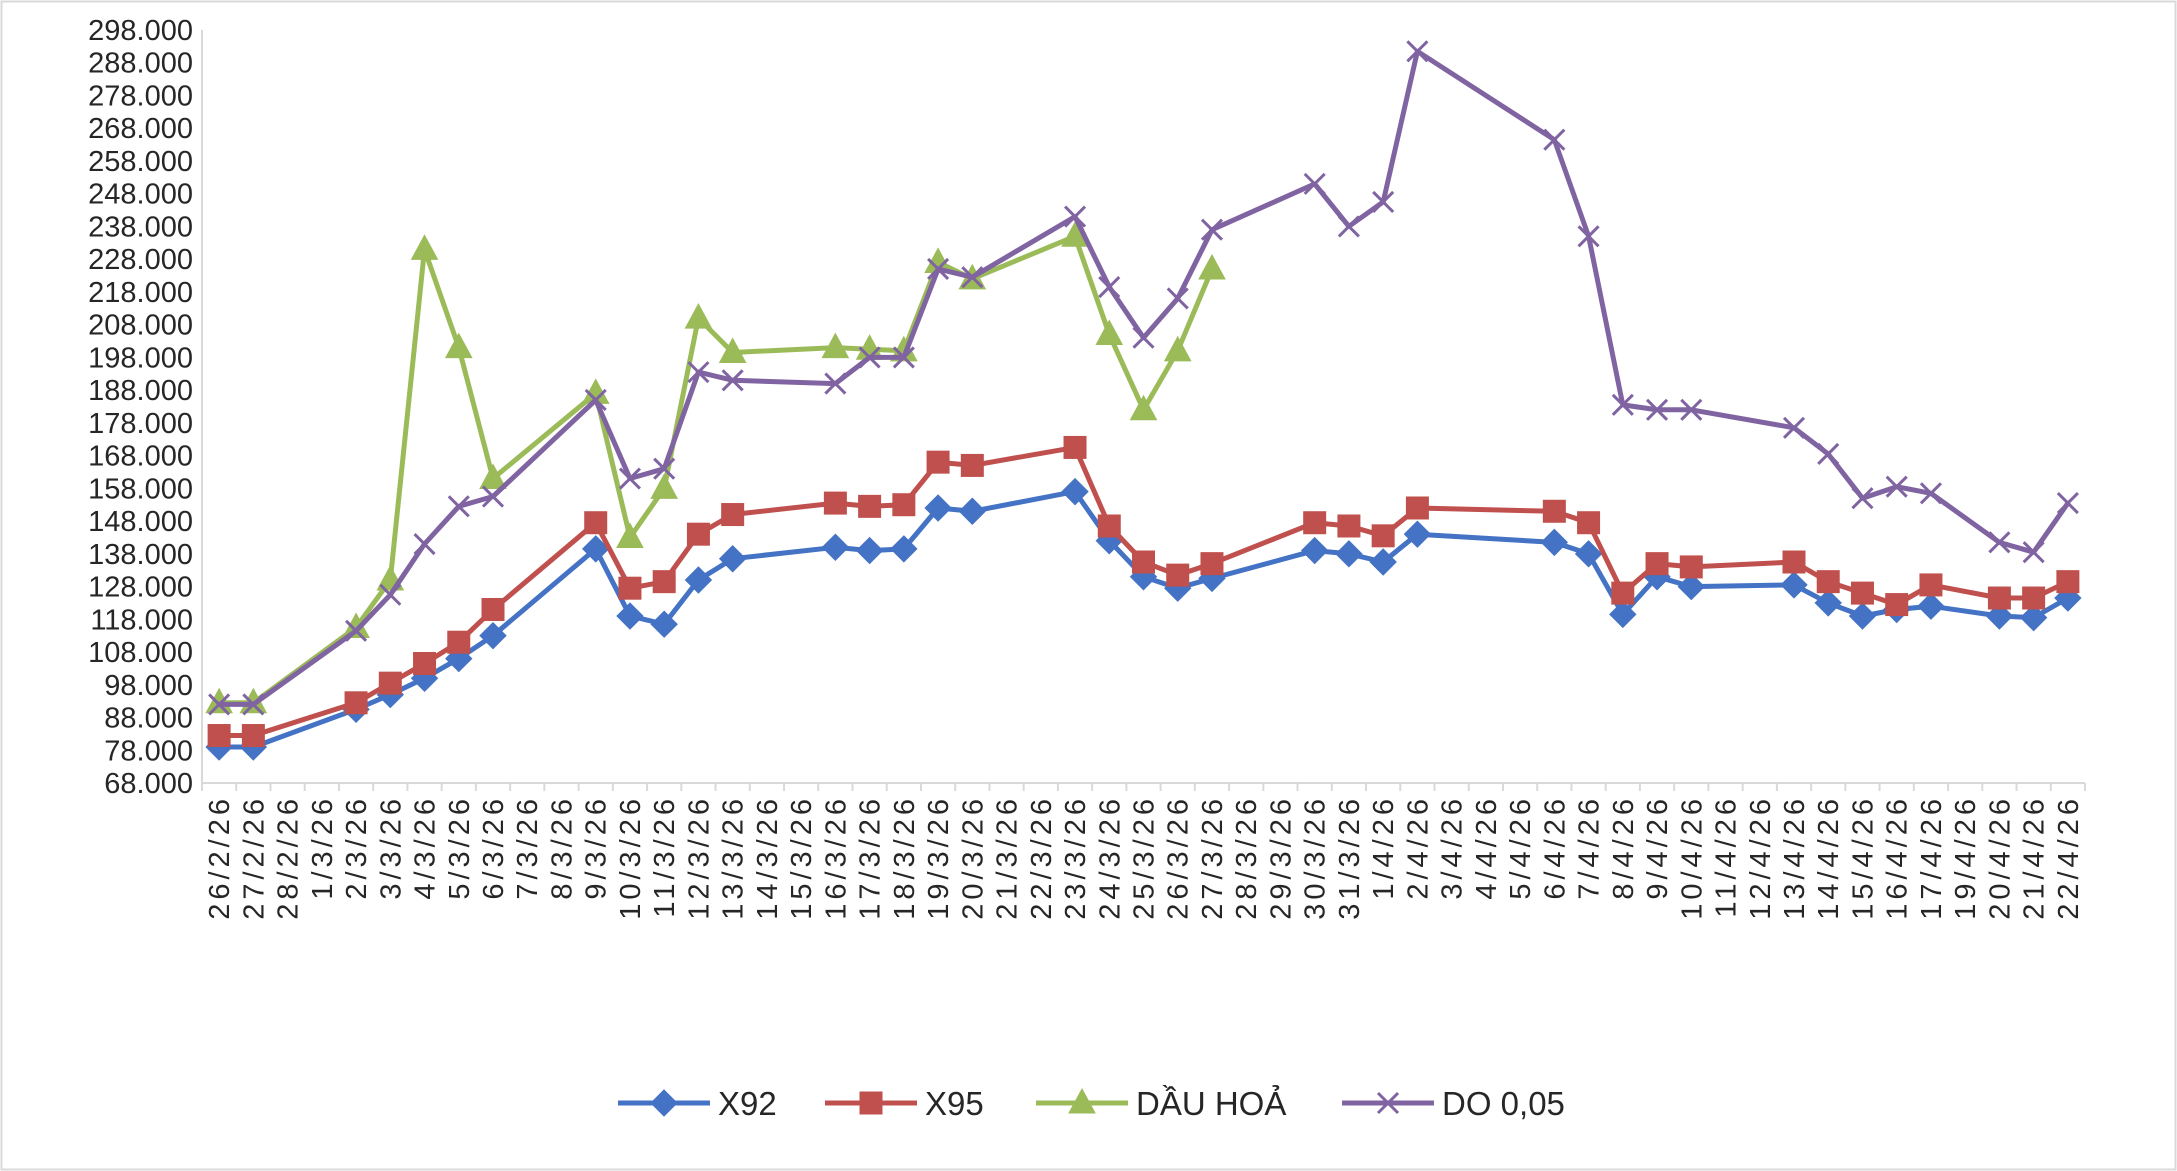 This screenshot has height=1171, width=2177. What do you see at coordinates (1388, 1103) in the screenshot?
I see `legend-marker` at bounding box center [1388, 1103].